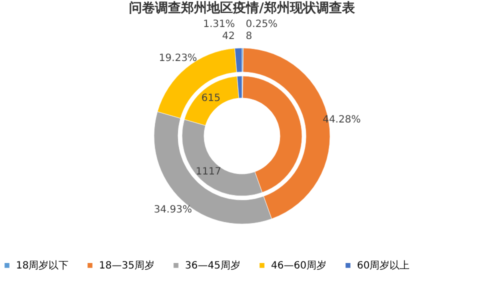 This screenshot has width=500, height=283. I want to click on chart-title: 问卷调查郑州地区疫情/郑州现状调查表, so click(242, 8).